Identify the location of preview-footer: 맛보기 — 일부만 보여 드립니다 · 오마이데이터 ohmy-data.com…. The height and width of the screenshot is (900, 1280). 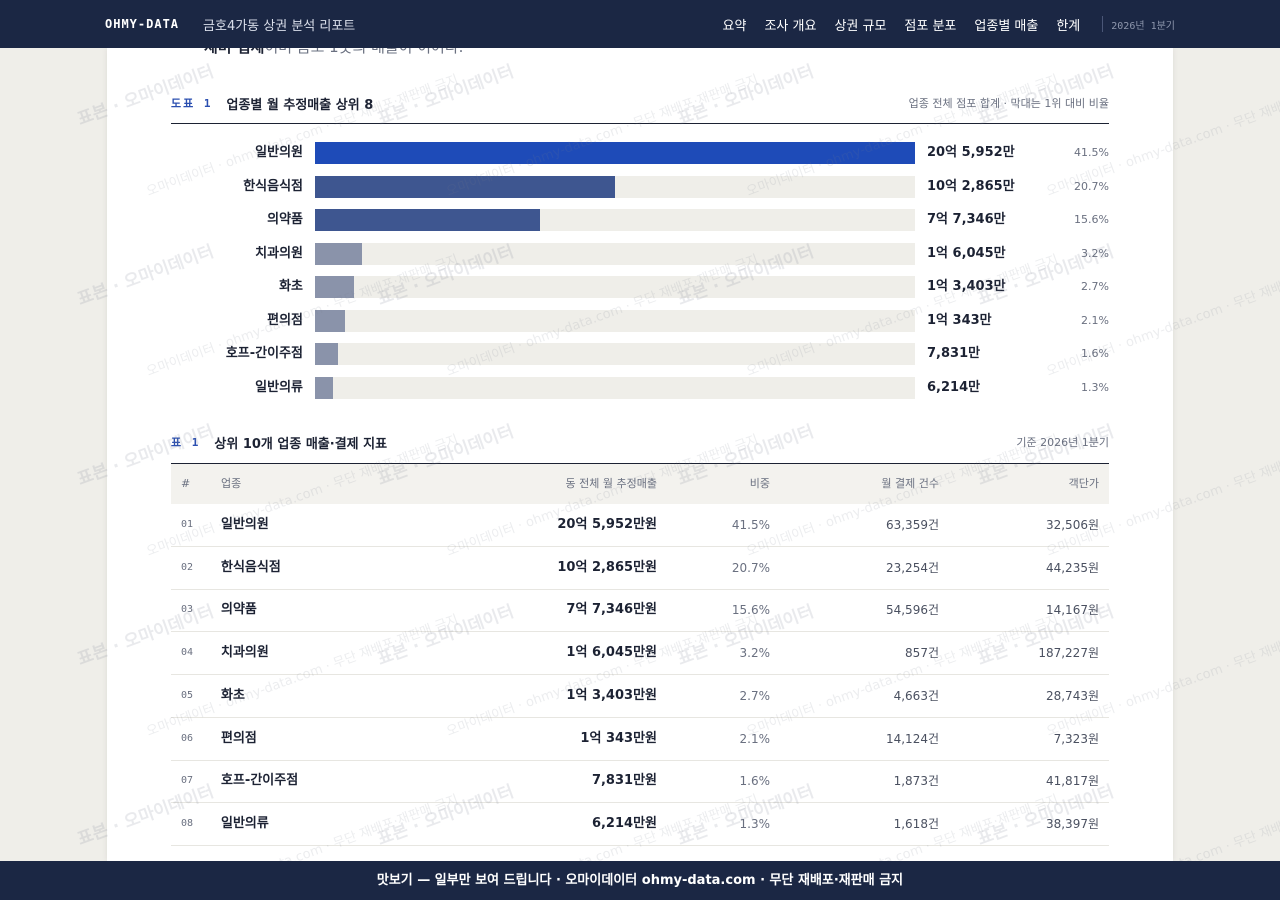
(640, 880).